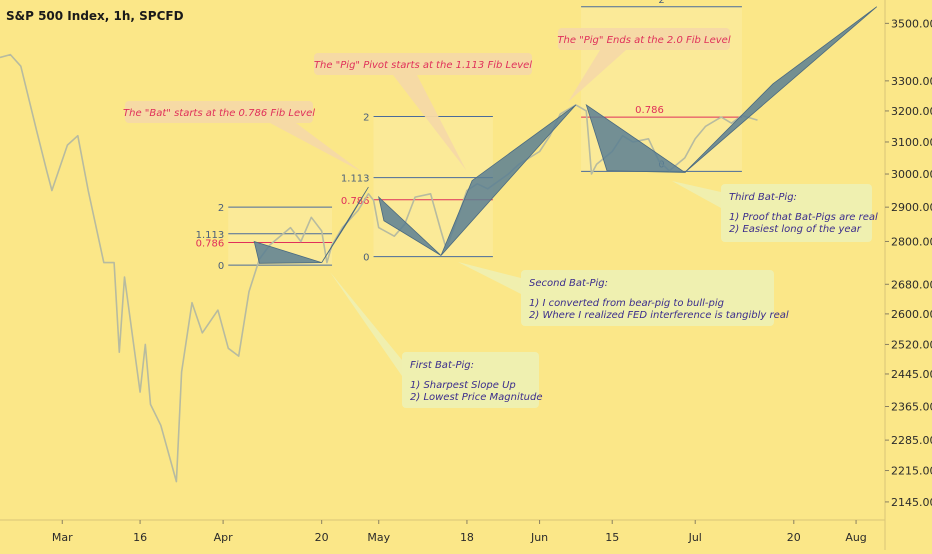  Describe the element at coordinates (378, 537) in the screenshot. I see `x-tick-label: May` at that location.